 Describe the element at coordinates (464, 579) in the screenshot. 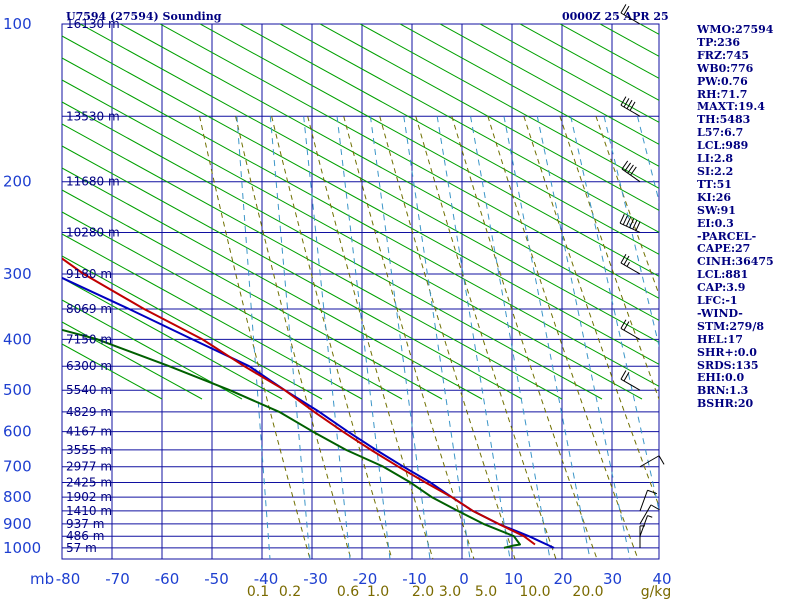

I see `temperature-tick-label: 0` at that location.